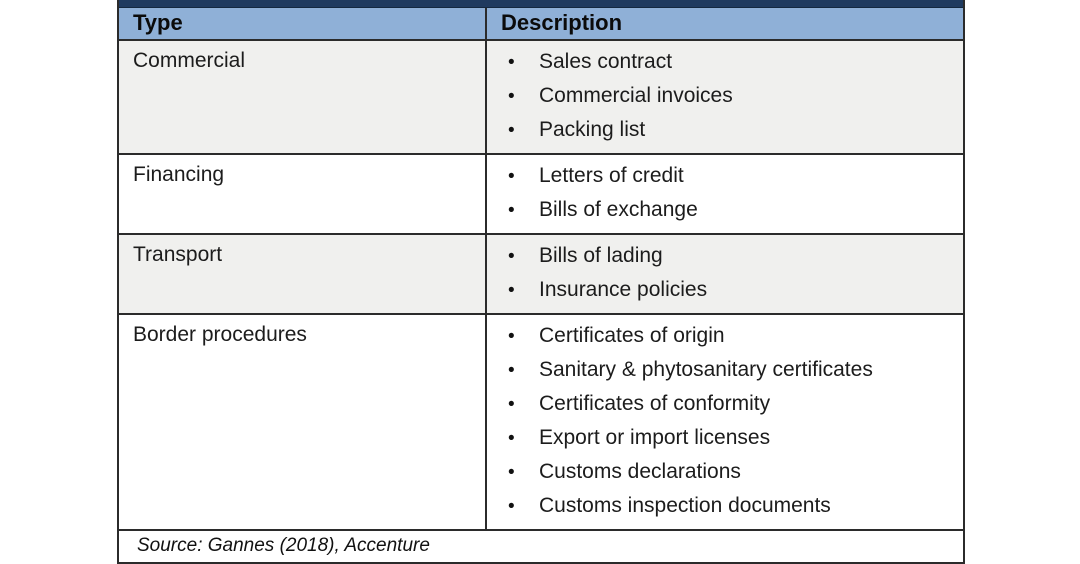  Describe the element at coordinates (636, 95) in the screenshot. I see `bullet-item-label: Commercial invoices` at that location.